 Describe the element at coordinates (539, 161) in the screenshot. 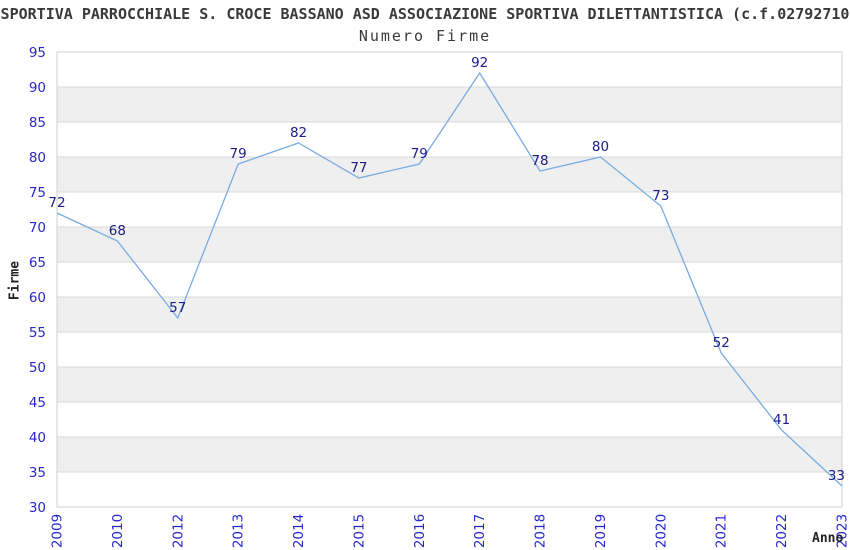

I see `data-label: 78` at that location.